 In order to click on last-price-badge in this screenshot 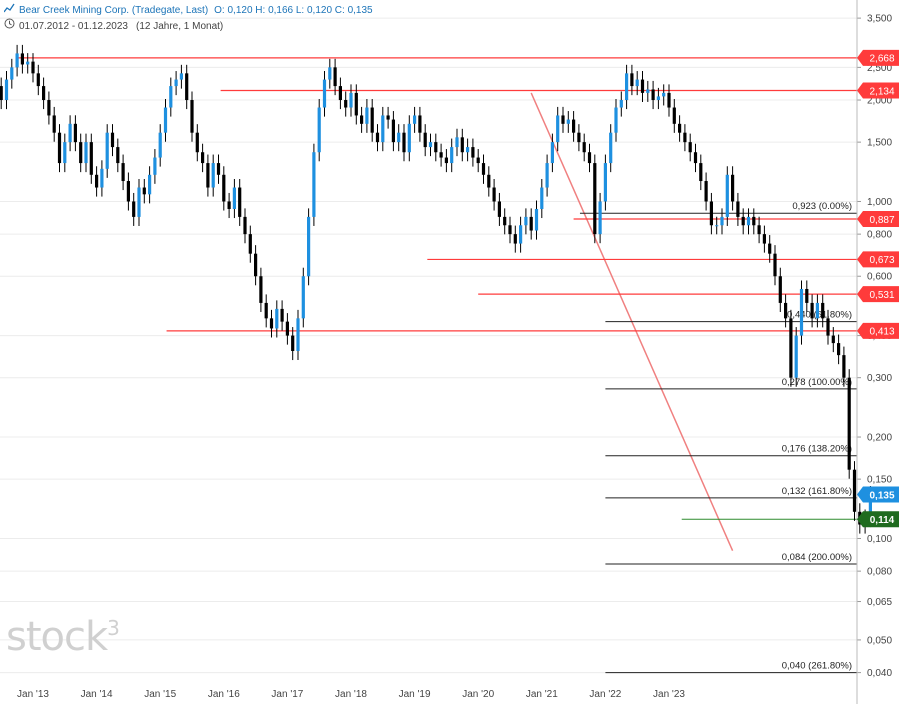, I will do `click(878, 494)`.